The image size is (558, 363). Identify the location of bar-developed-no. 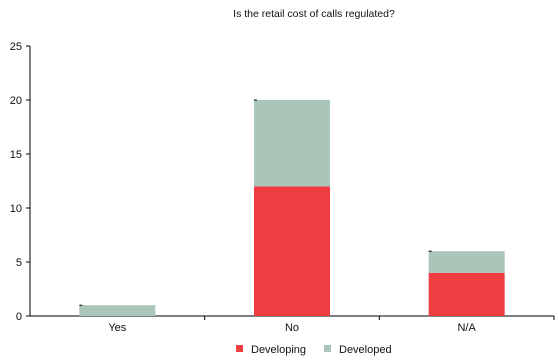
(292, 143).